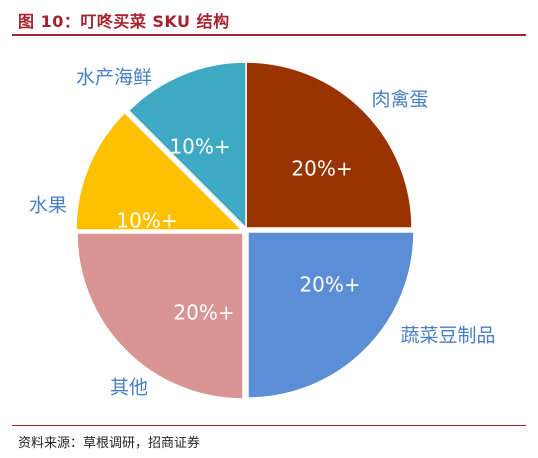 This screenshot has width=538, height=458. What do you see at coordinates (124, 21) in the screenshot?
I see `chart-title: 图 10：叮咚买菜 SKU 结构` at bounding box center [124, 21].